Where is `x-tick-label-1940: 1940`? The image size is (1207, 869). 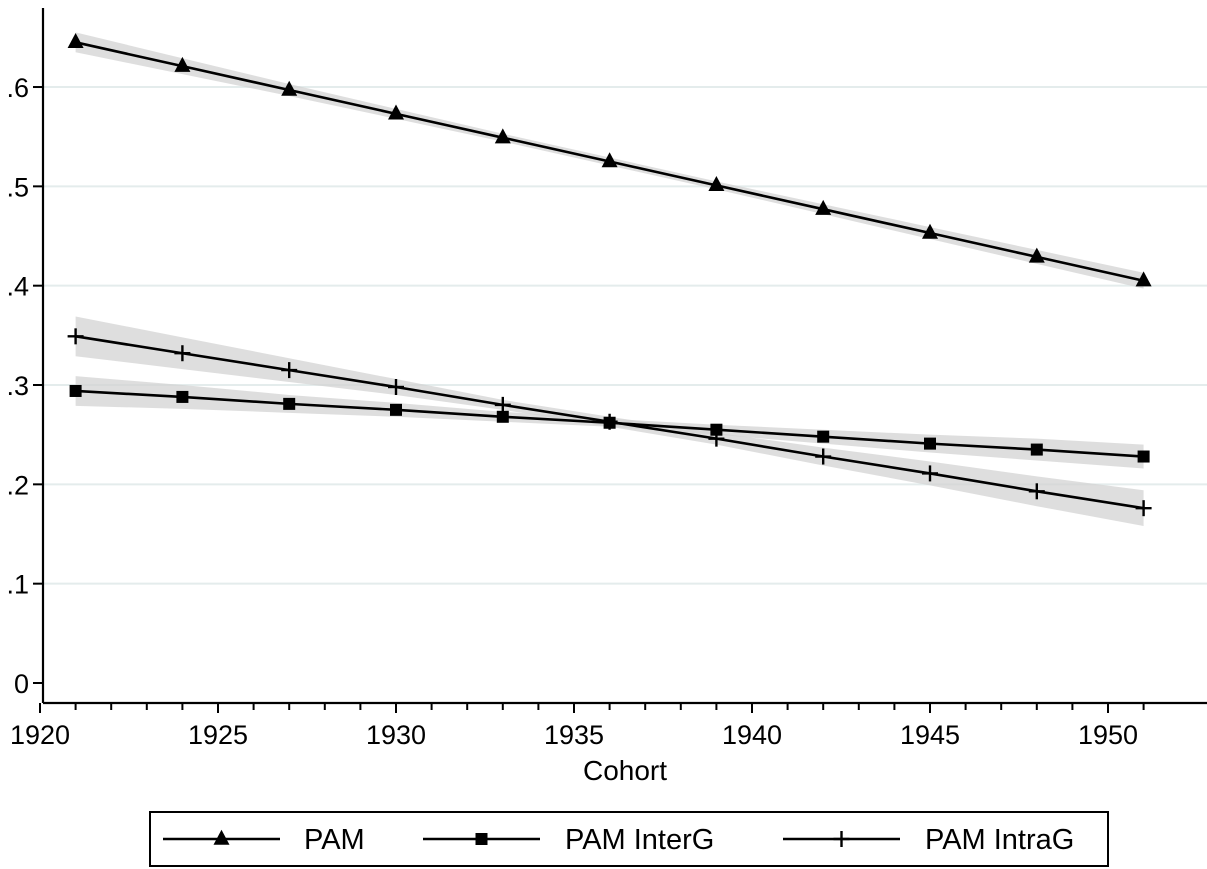
x-tick-label-1940: 1940 is located at coordinates (752, 735).